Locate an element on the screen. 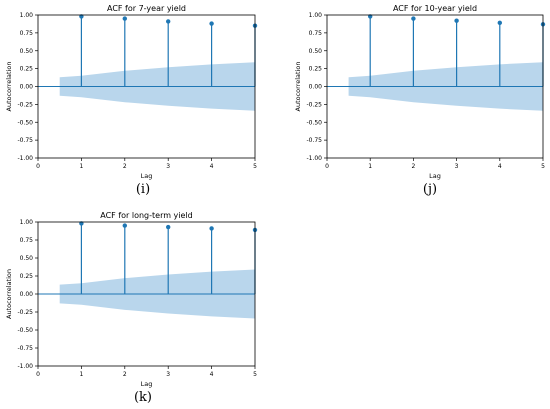 Image resolution: width=550 pixels, height=409 pixels. panel-label: (k) is located at coordinates (143, 397).